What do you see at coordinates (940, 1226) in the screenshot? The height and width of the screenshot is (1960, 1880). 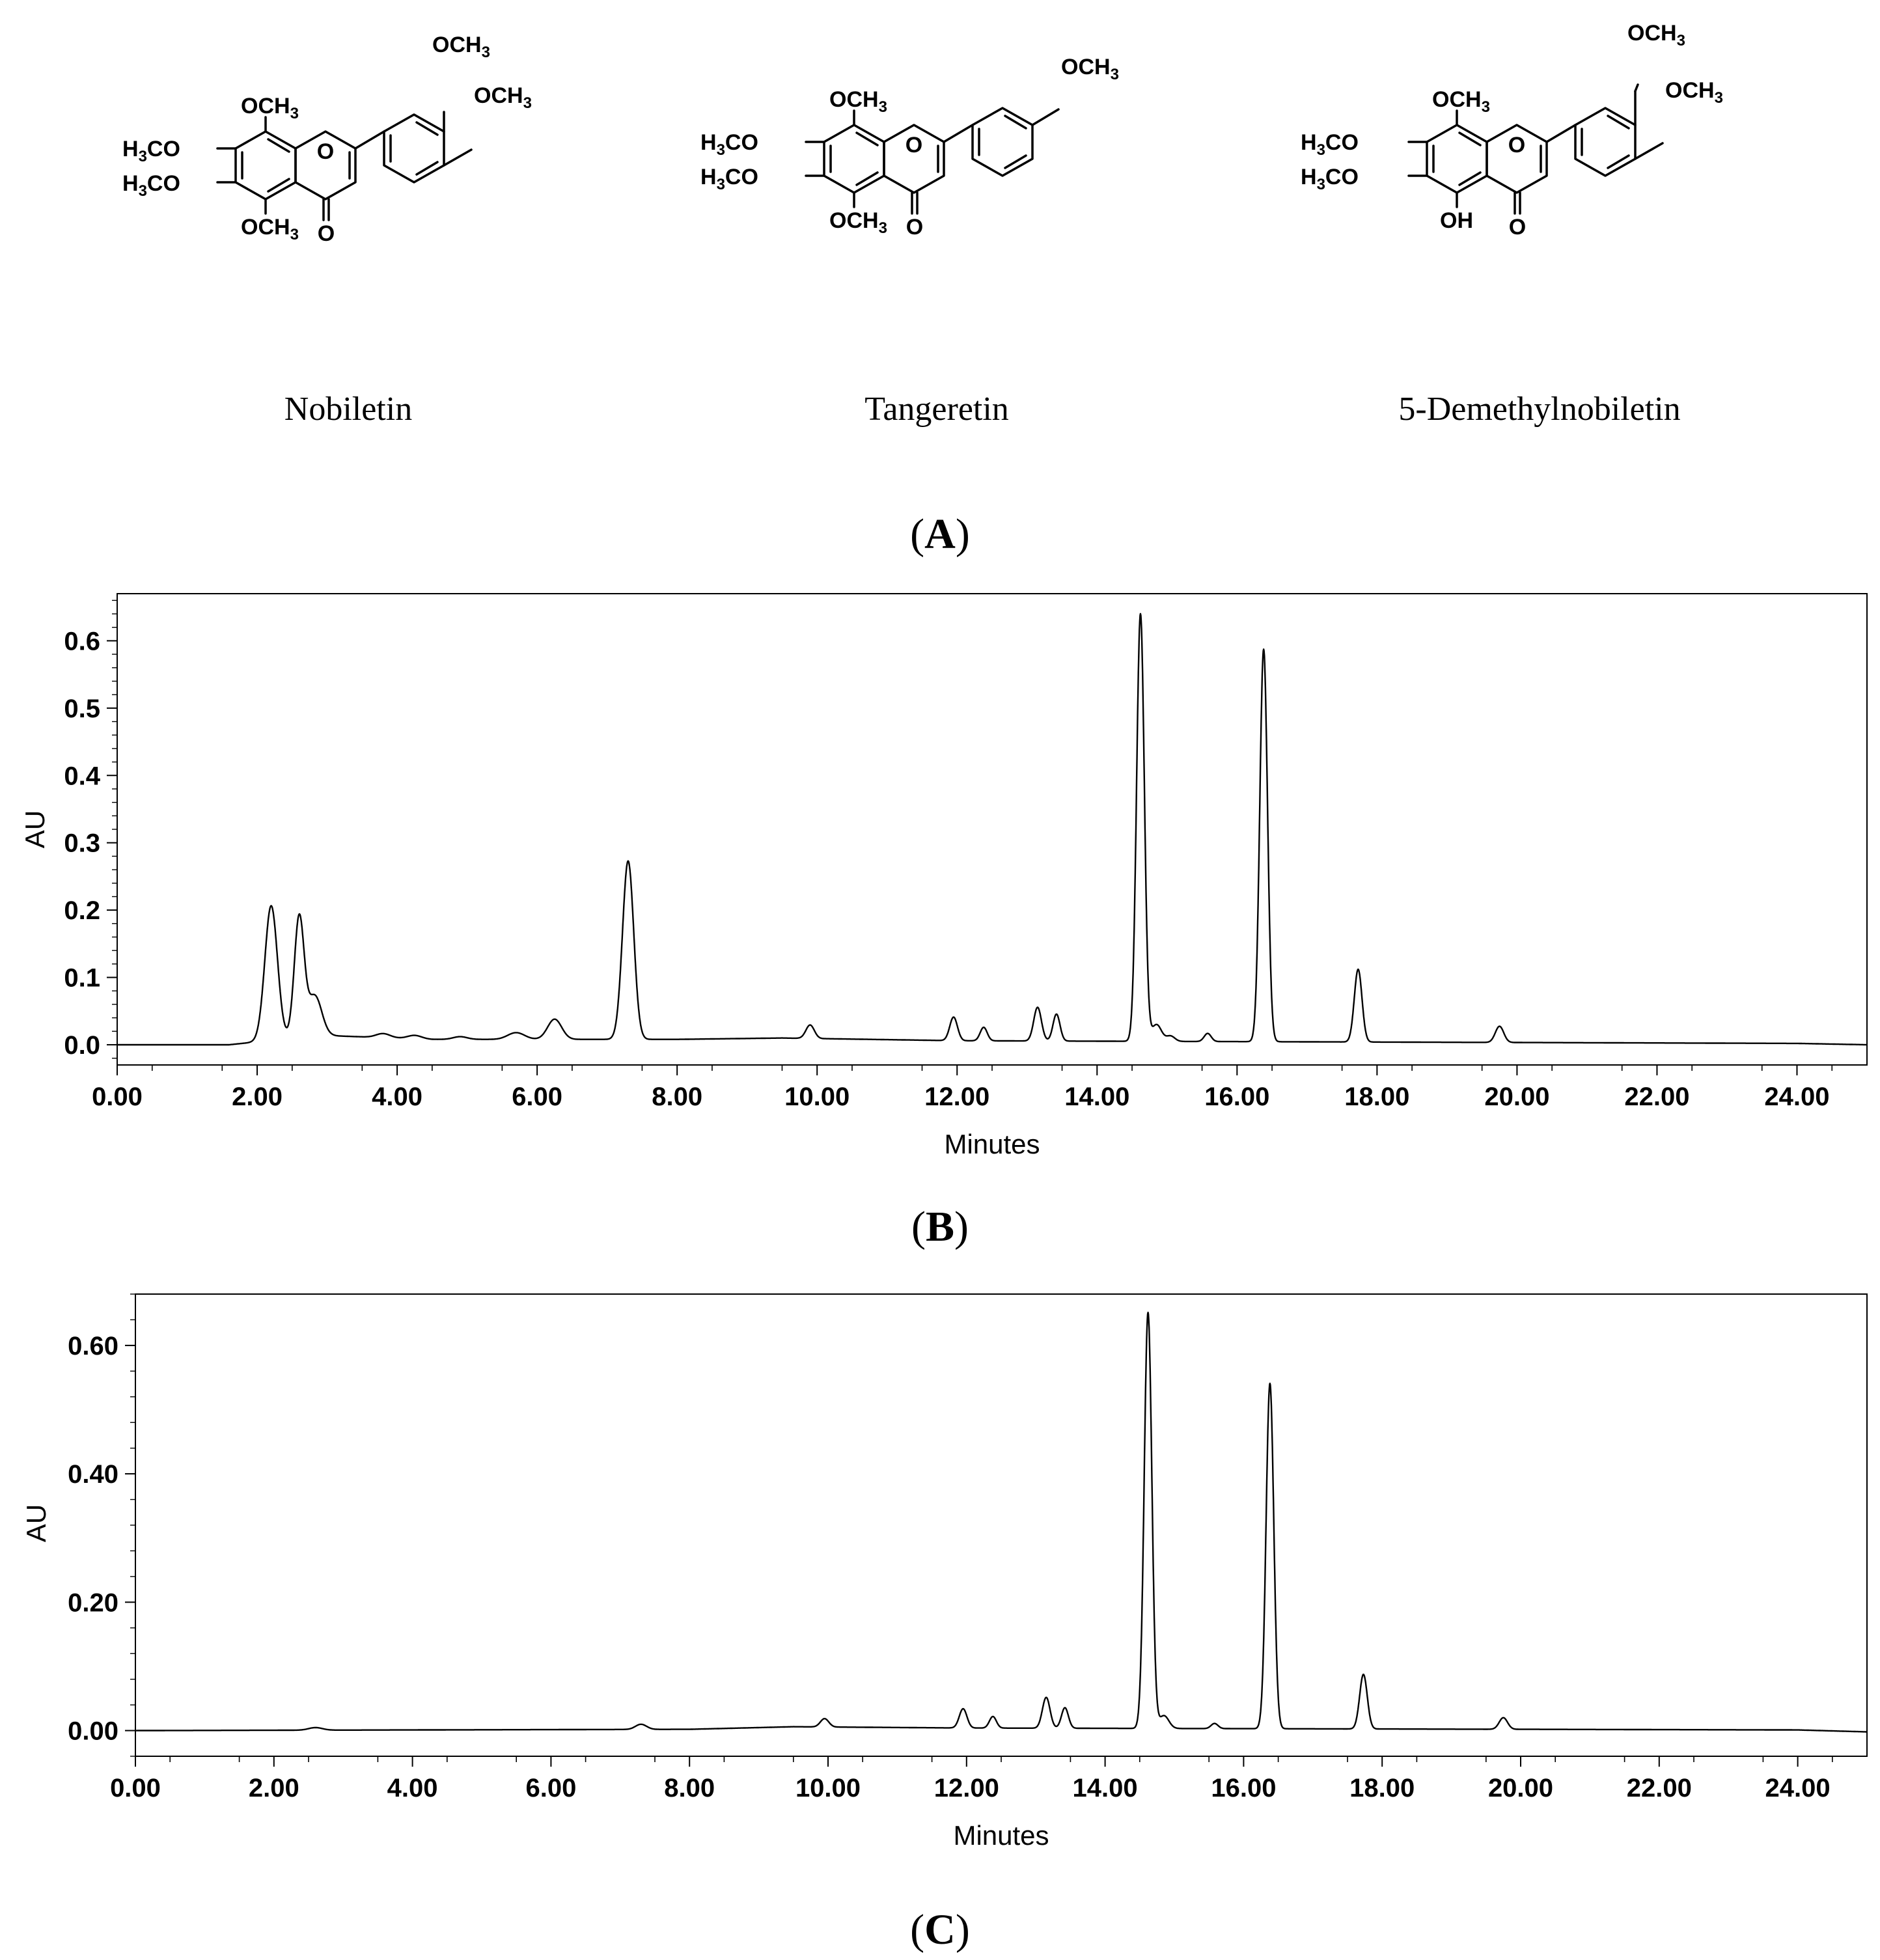 I see `panel-label-b: (B)` at bounding box center [940, 1226].